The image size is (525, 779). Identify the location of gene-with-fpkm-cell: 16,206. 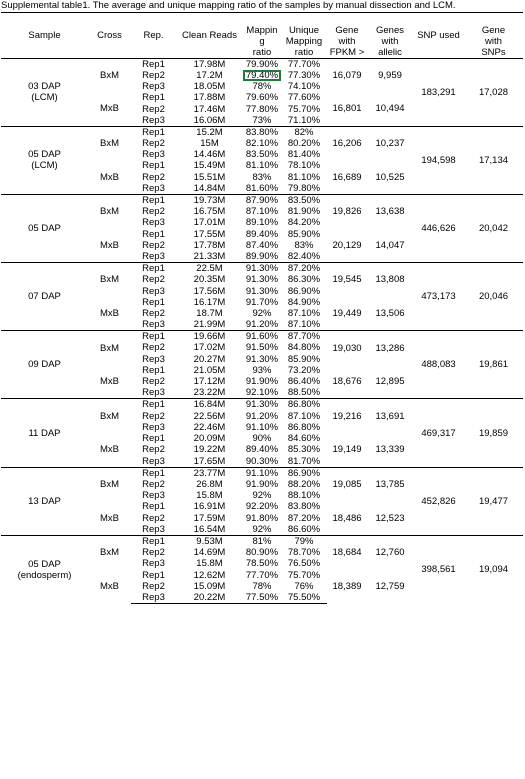
(347, 143).